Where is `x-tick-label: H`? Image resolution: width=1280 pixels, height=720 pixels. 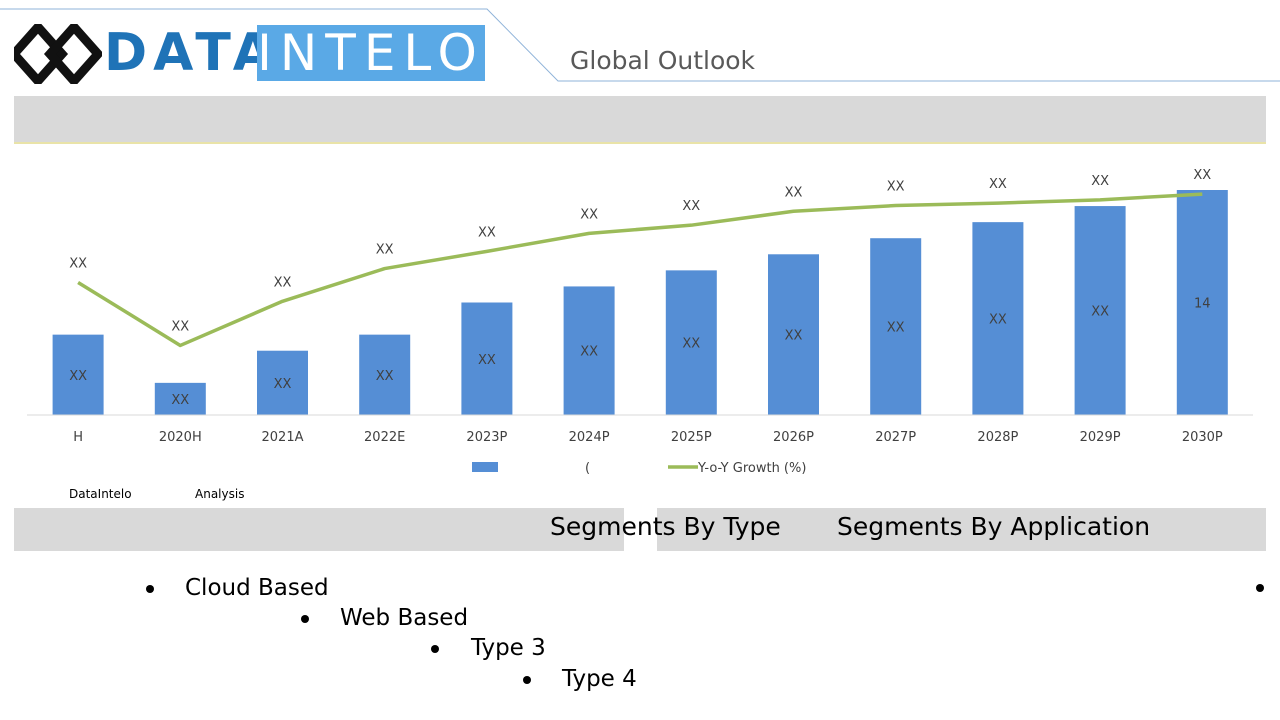 x-tick-label: H is located at coordinates (78, 437).